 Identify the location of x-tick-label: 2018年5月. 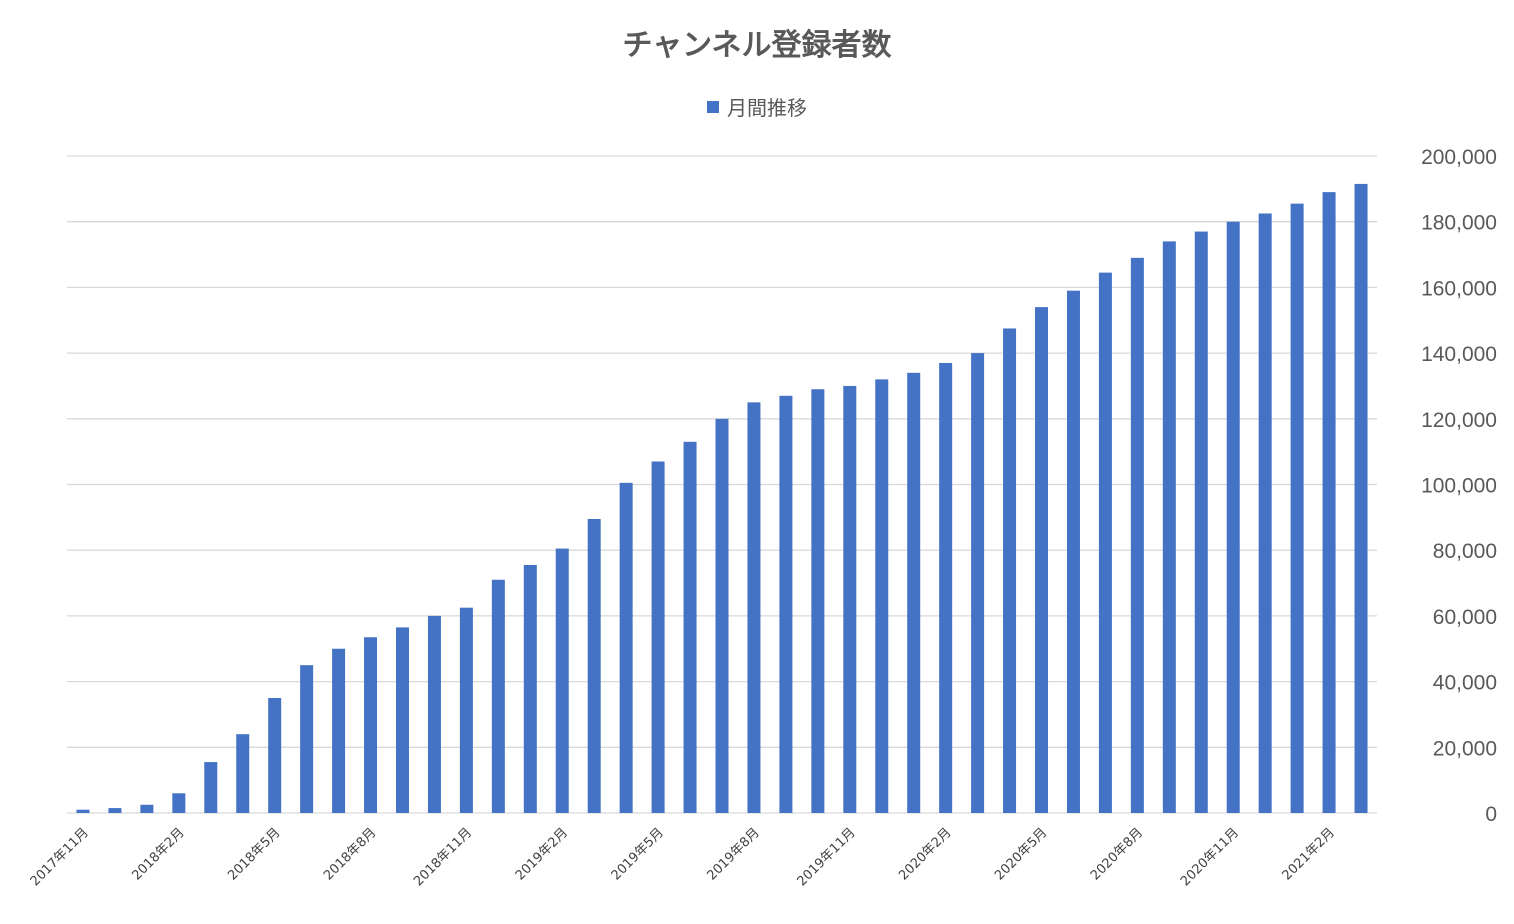
(254, 854).